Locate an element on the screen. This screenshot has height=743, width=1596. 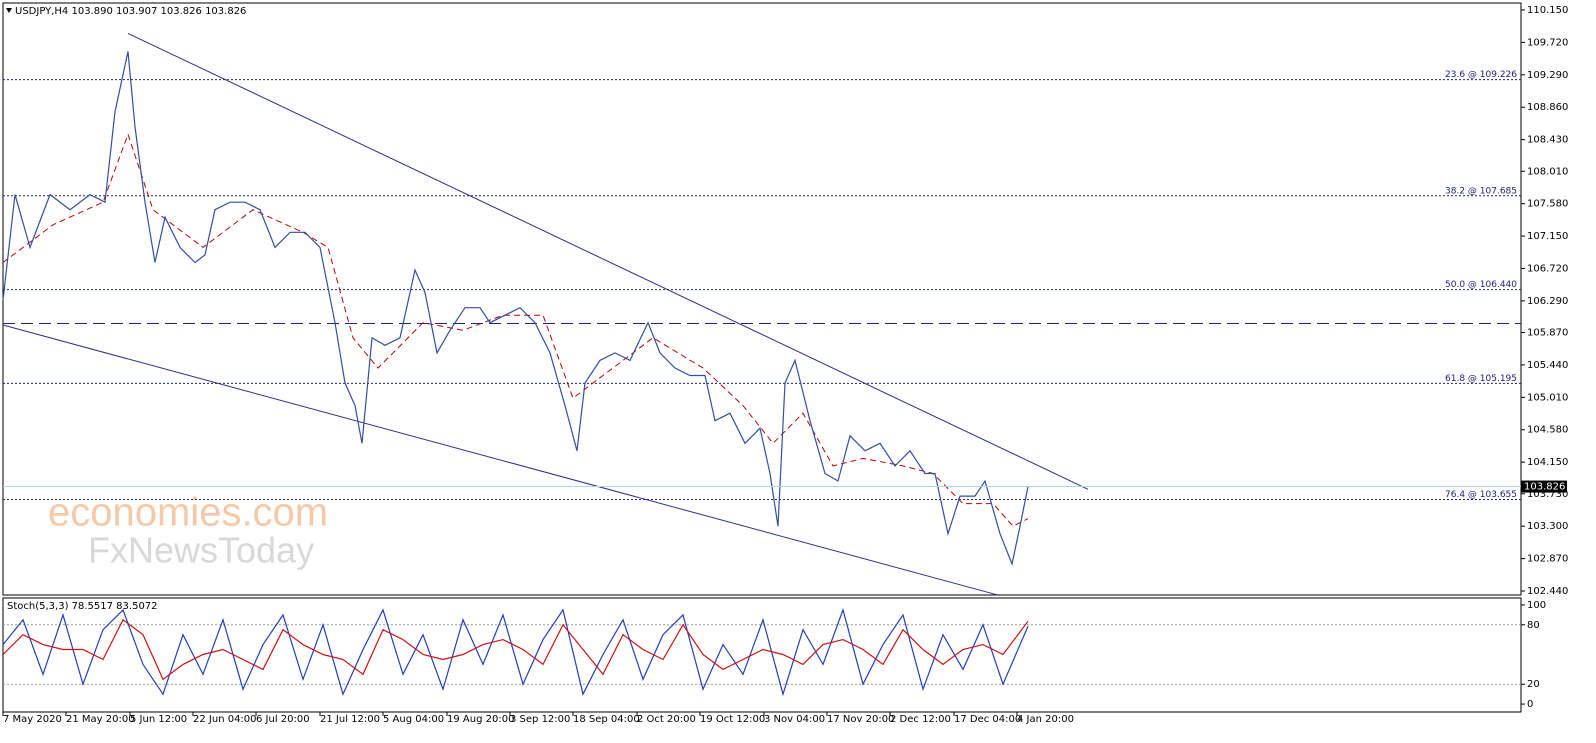
y-tick-label: 100 is located at coordinates (1536, 605).